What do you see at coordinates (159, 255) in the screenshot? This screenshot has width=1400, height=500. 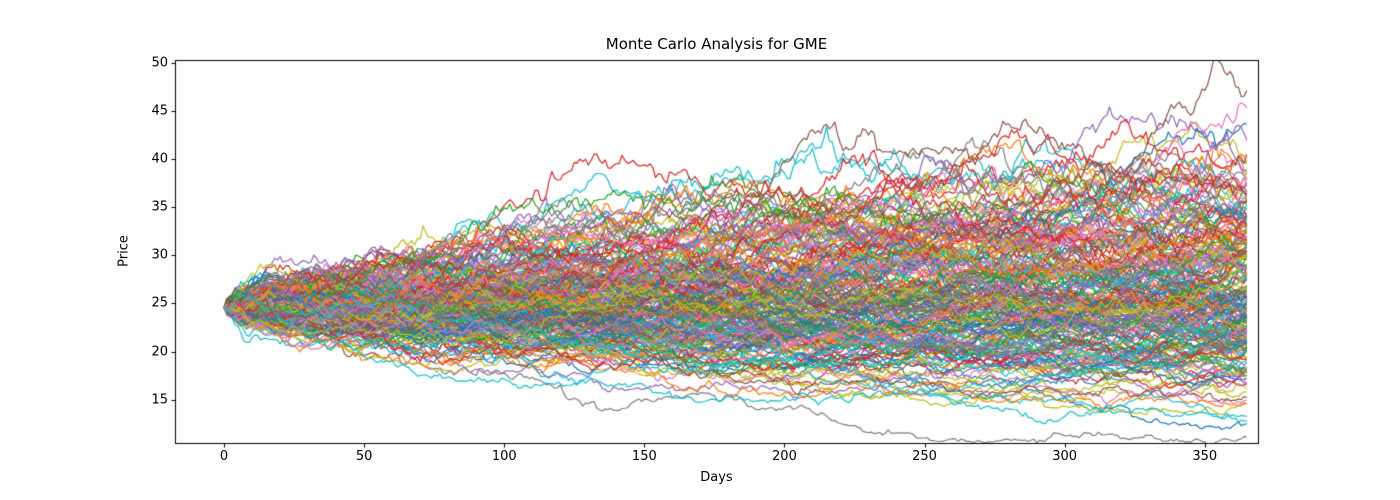 I see `y-tick-label: 30` at bounding box center [159, 255].